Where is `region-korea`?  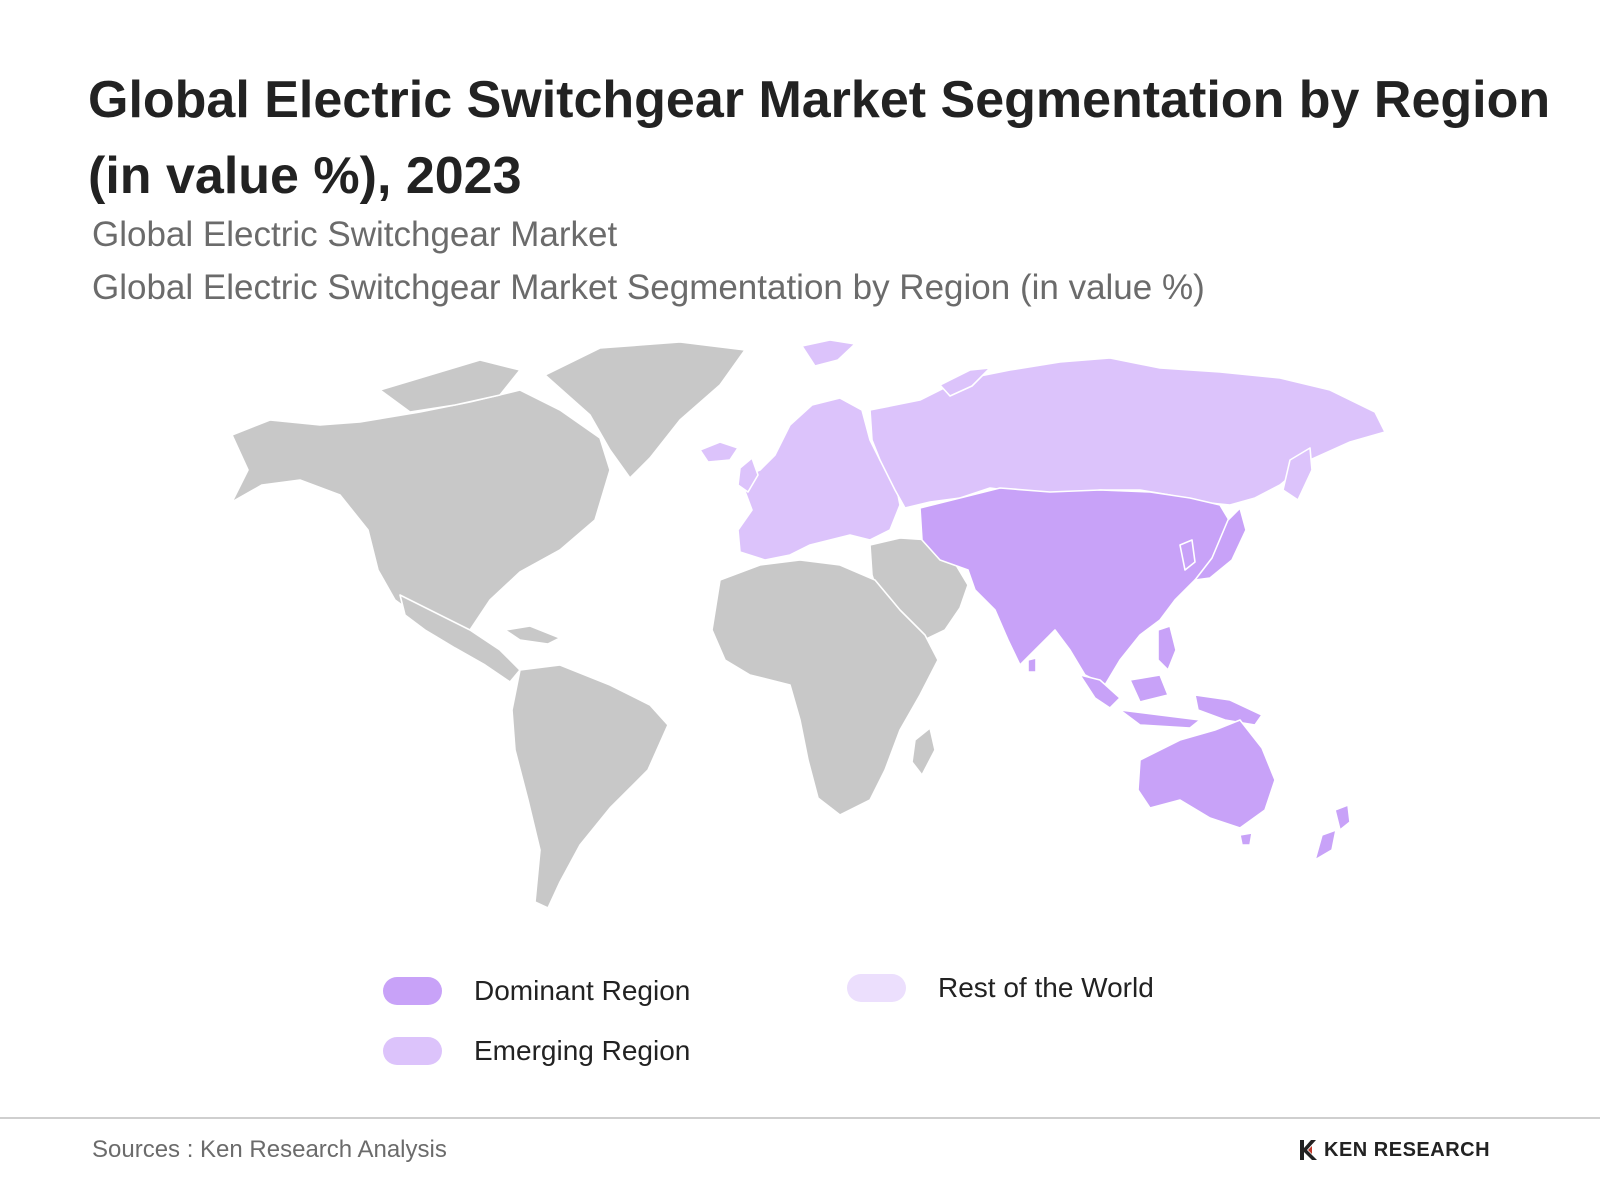 region-korea is located at coordinates (1187, 555).